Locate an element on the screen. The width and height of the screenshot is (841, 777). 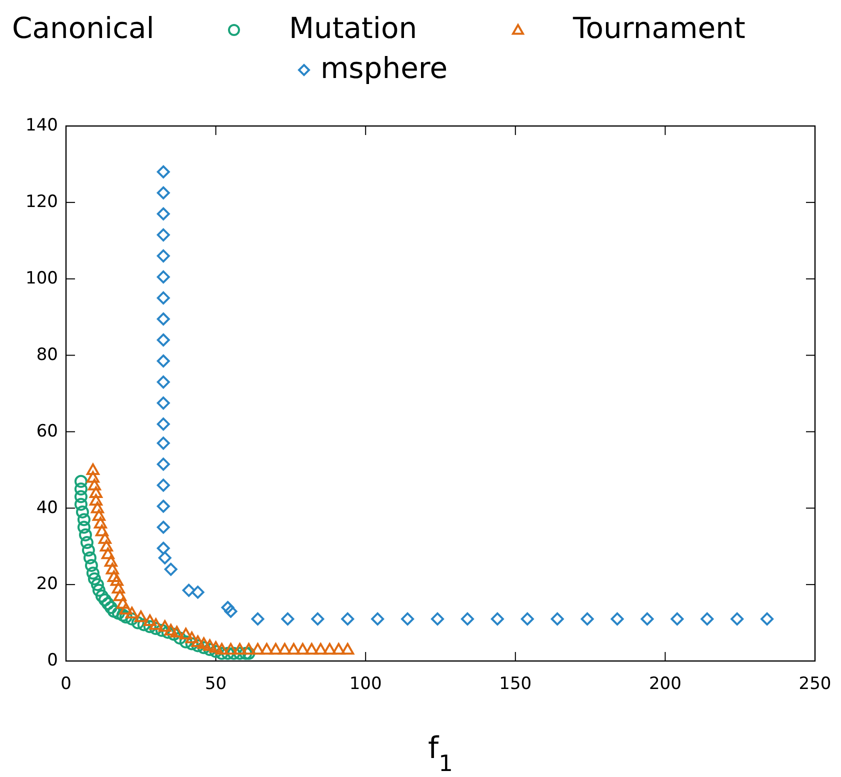
y-tick-label: 0 is located at coordinates (52, 660).